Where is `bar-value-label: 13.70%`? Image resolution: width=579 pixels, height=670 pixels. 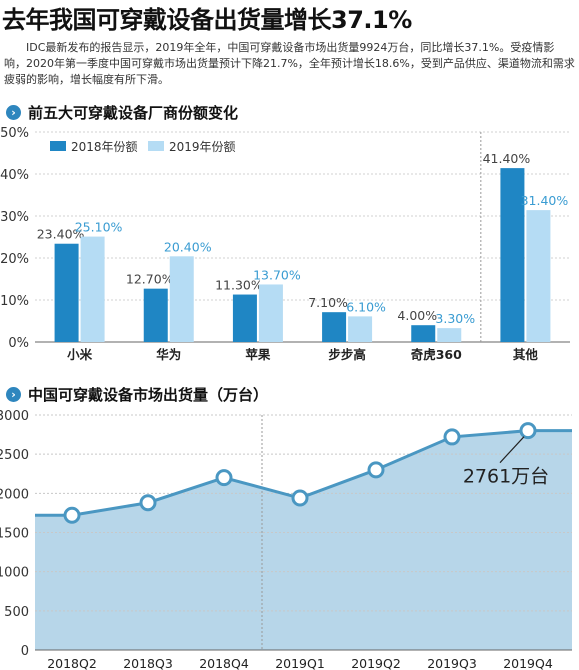 bar-value-label: 13.70% is located at coordinates (277, 274).